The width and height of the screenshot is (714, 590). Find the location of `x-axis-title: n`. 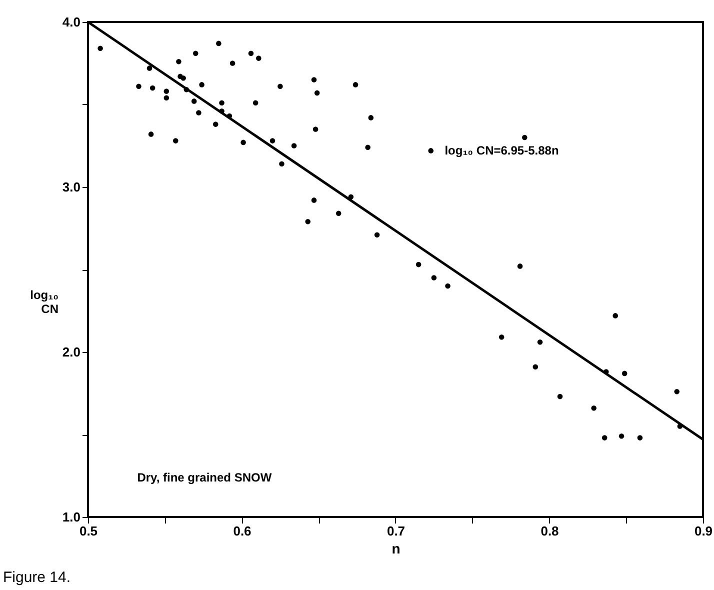

x-axis-title: n is located at coordinates (396, 548).